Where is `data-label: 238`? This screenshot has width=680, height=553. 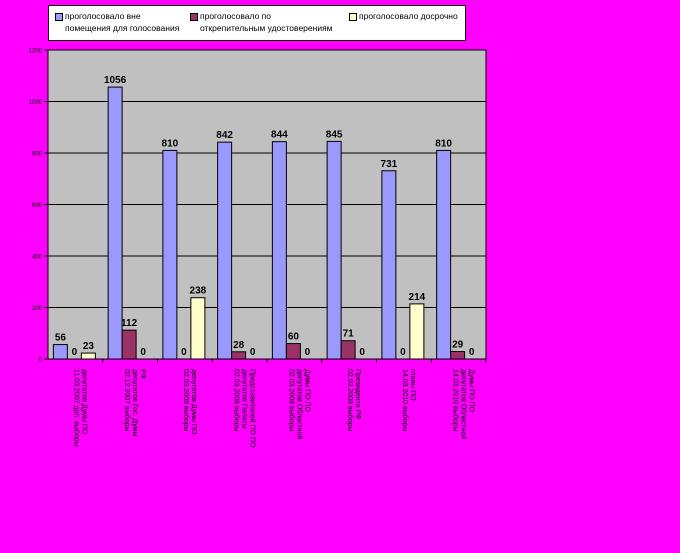
data-label: 238 is located at coordinates (198, 291).